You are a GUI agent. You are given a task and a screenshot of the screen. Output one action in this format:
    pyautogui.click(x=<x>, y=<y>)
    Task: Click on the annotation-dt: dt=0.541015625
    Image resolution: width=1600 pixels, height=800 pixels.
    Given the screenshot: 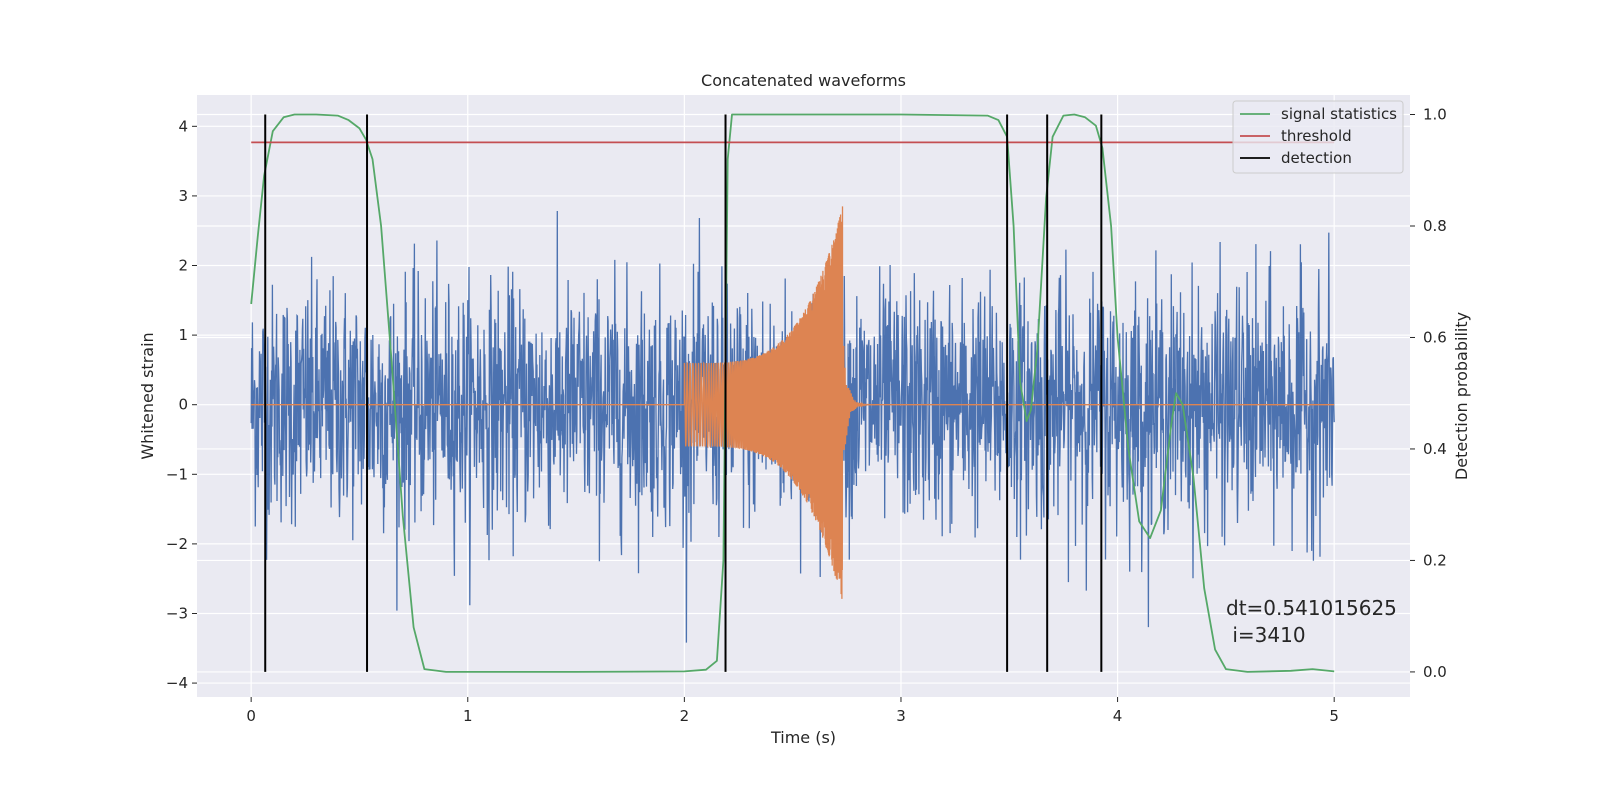 What is the action you would take?
    pyautogui.click(x=1311, y=608)
    